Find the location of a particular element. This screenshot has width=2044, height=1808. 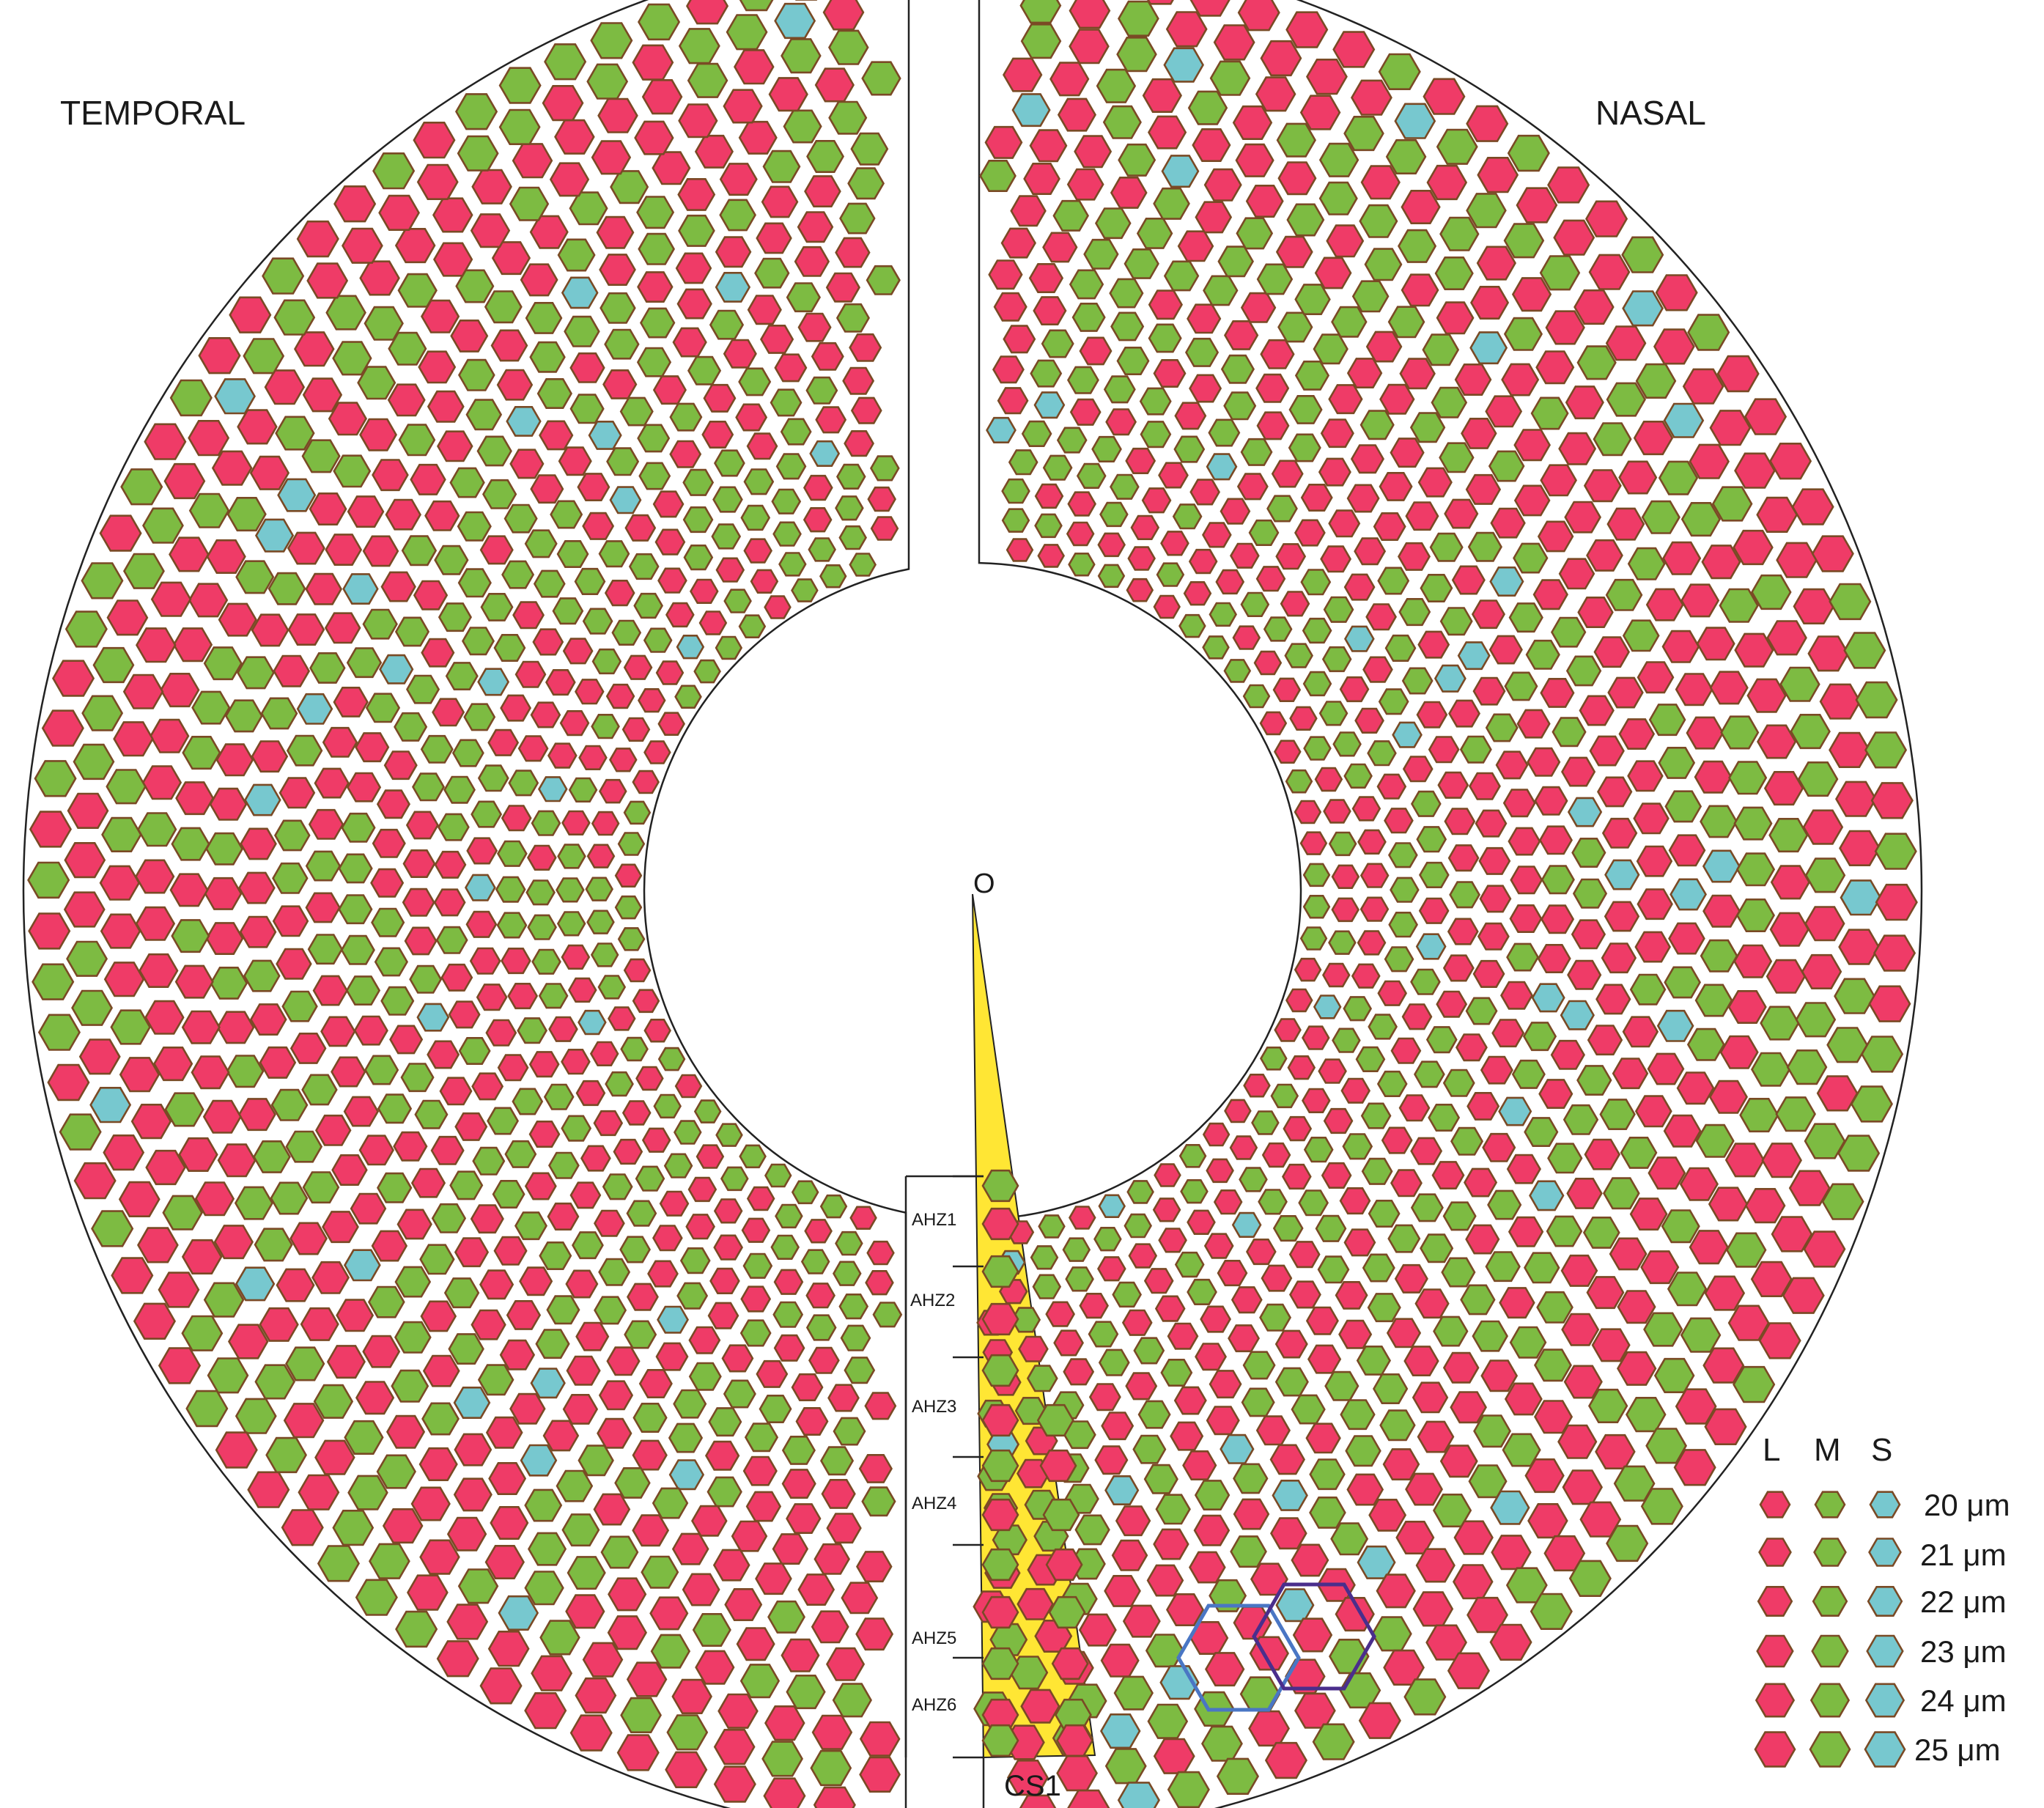

legend-swatch-m is located at coordinates (1830, 1749).